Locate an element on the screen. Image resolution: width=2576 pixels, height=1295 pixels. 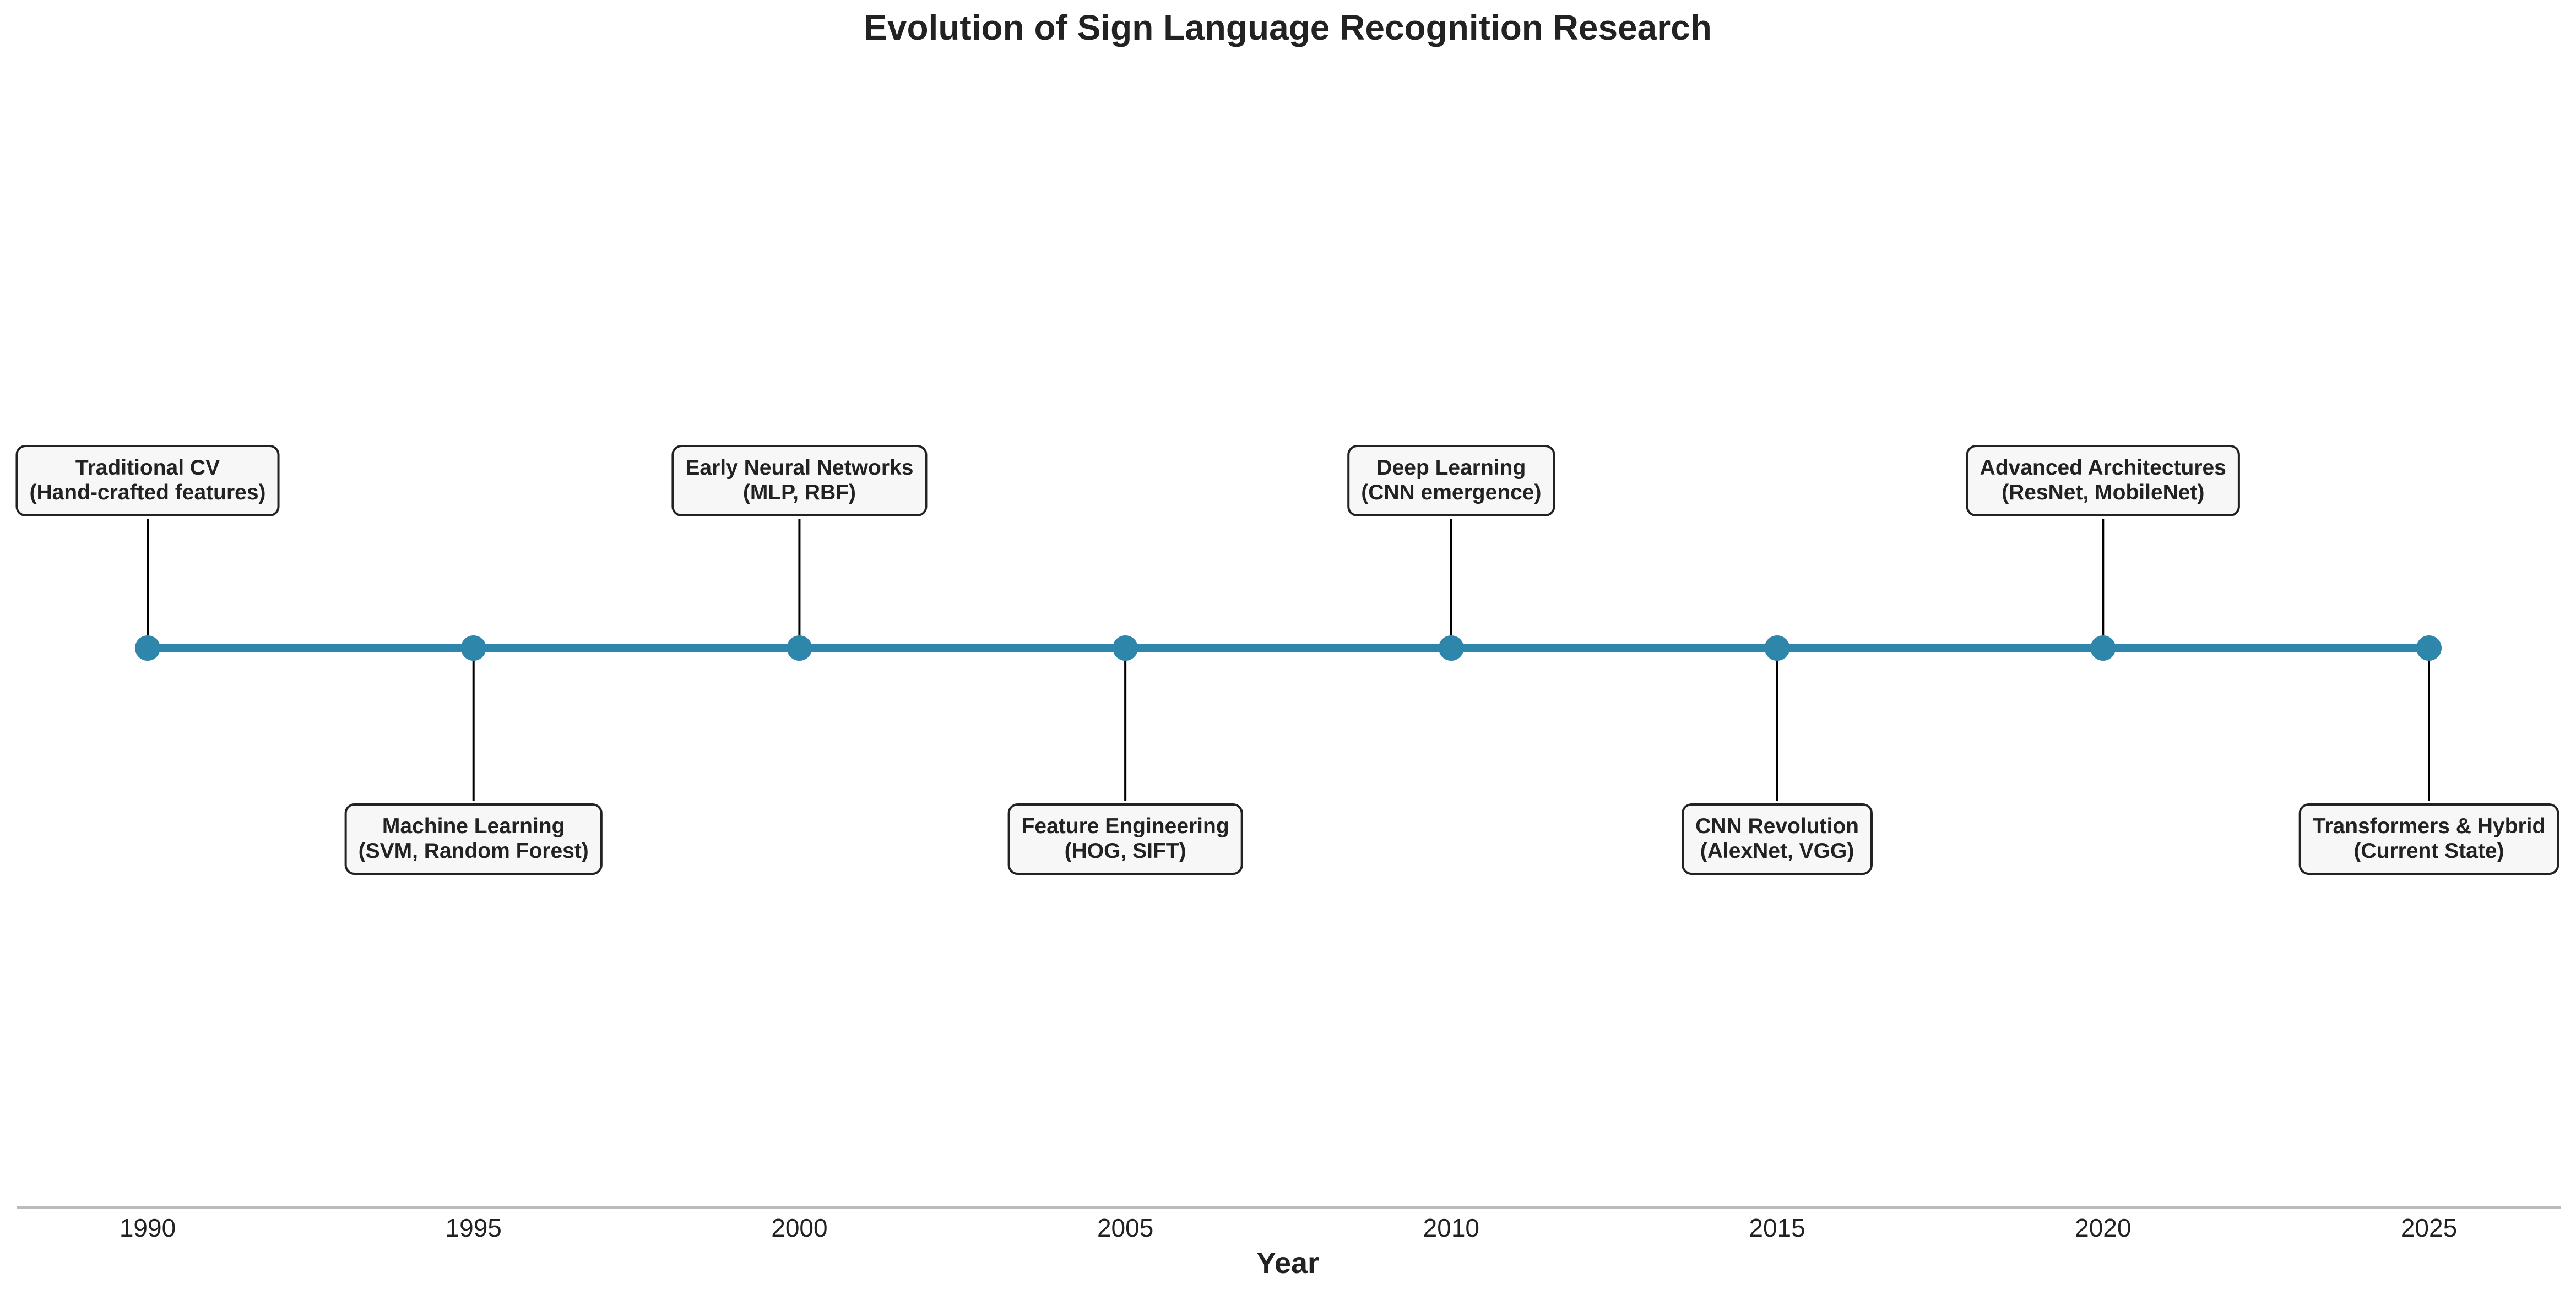
x-tick-label: 2000 is located at coordinates (799, 1228).